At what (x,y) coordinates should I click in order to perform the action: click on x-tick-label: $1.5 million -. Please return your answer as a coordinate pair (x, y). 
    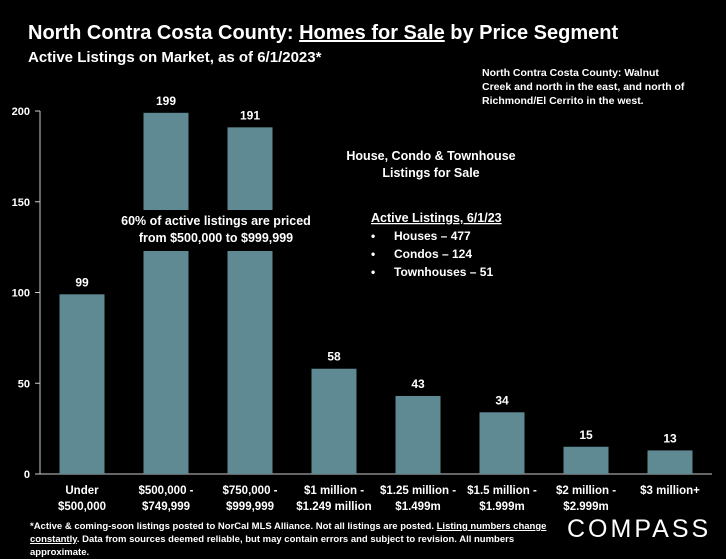
    Looking at the image, I should click on (502, 491).